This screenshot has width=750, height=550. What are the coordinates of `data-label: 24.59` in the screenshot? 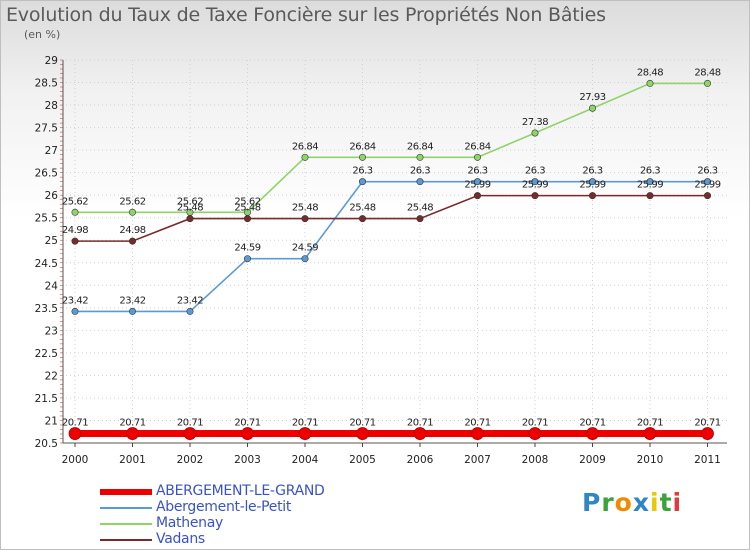 It's located at (305, 248).